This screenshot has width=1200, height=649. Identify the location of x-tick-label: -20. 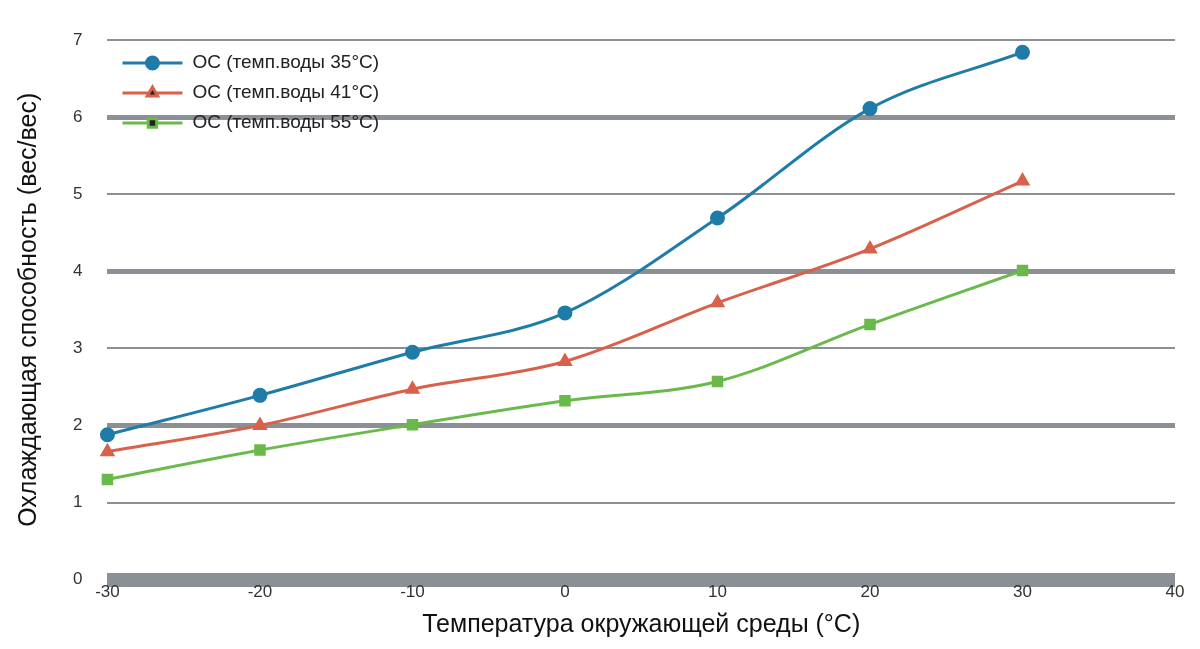
(260, 592).